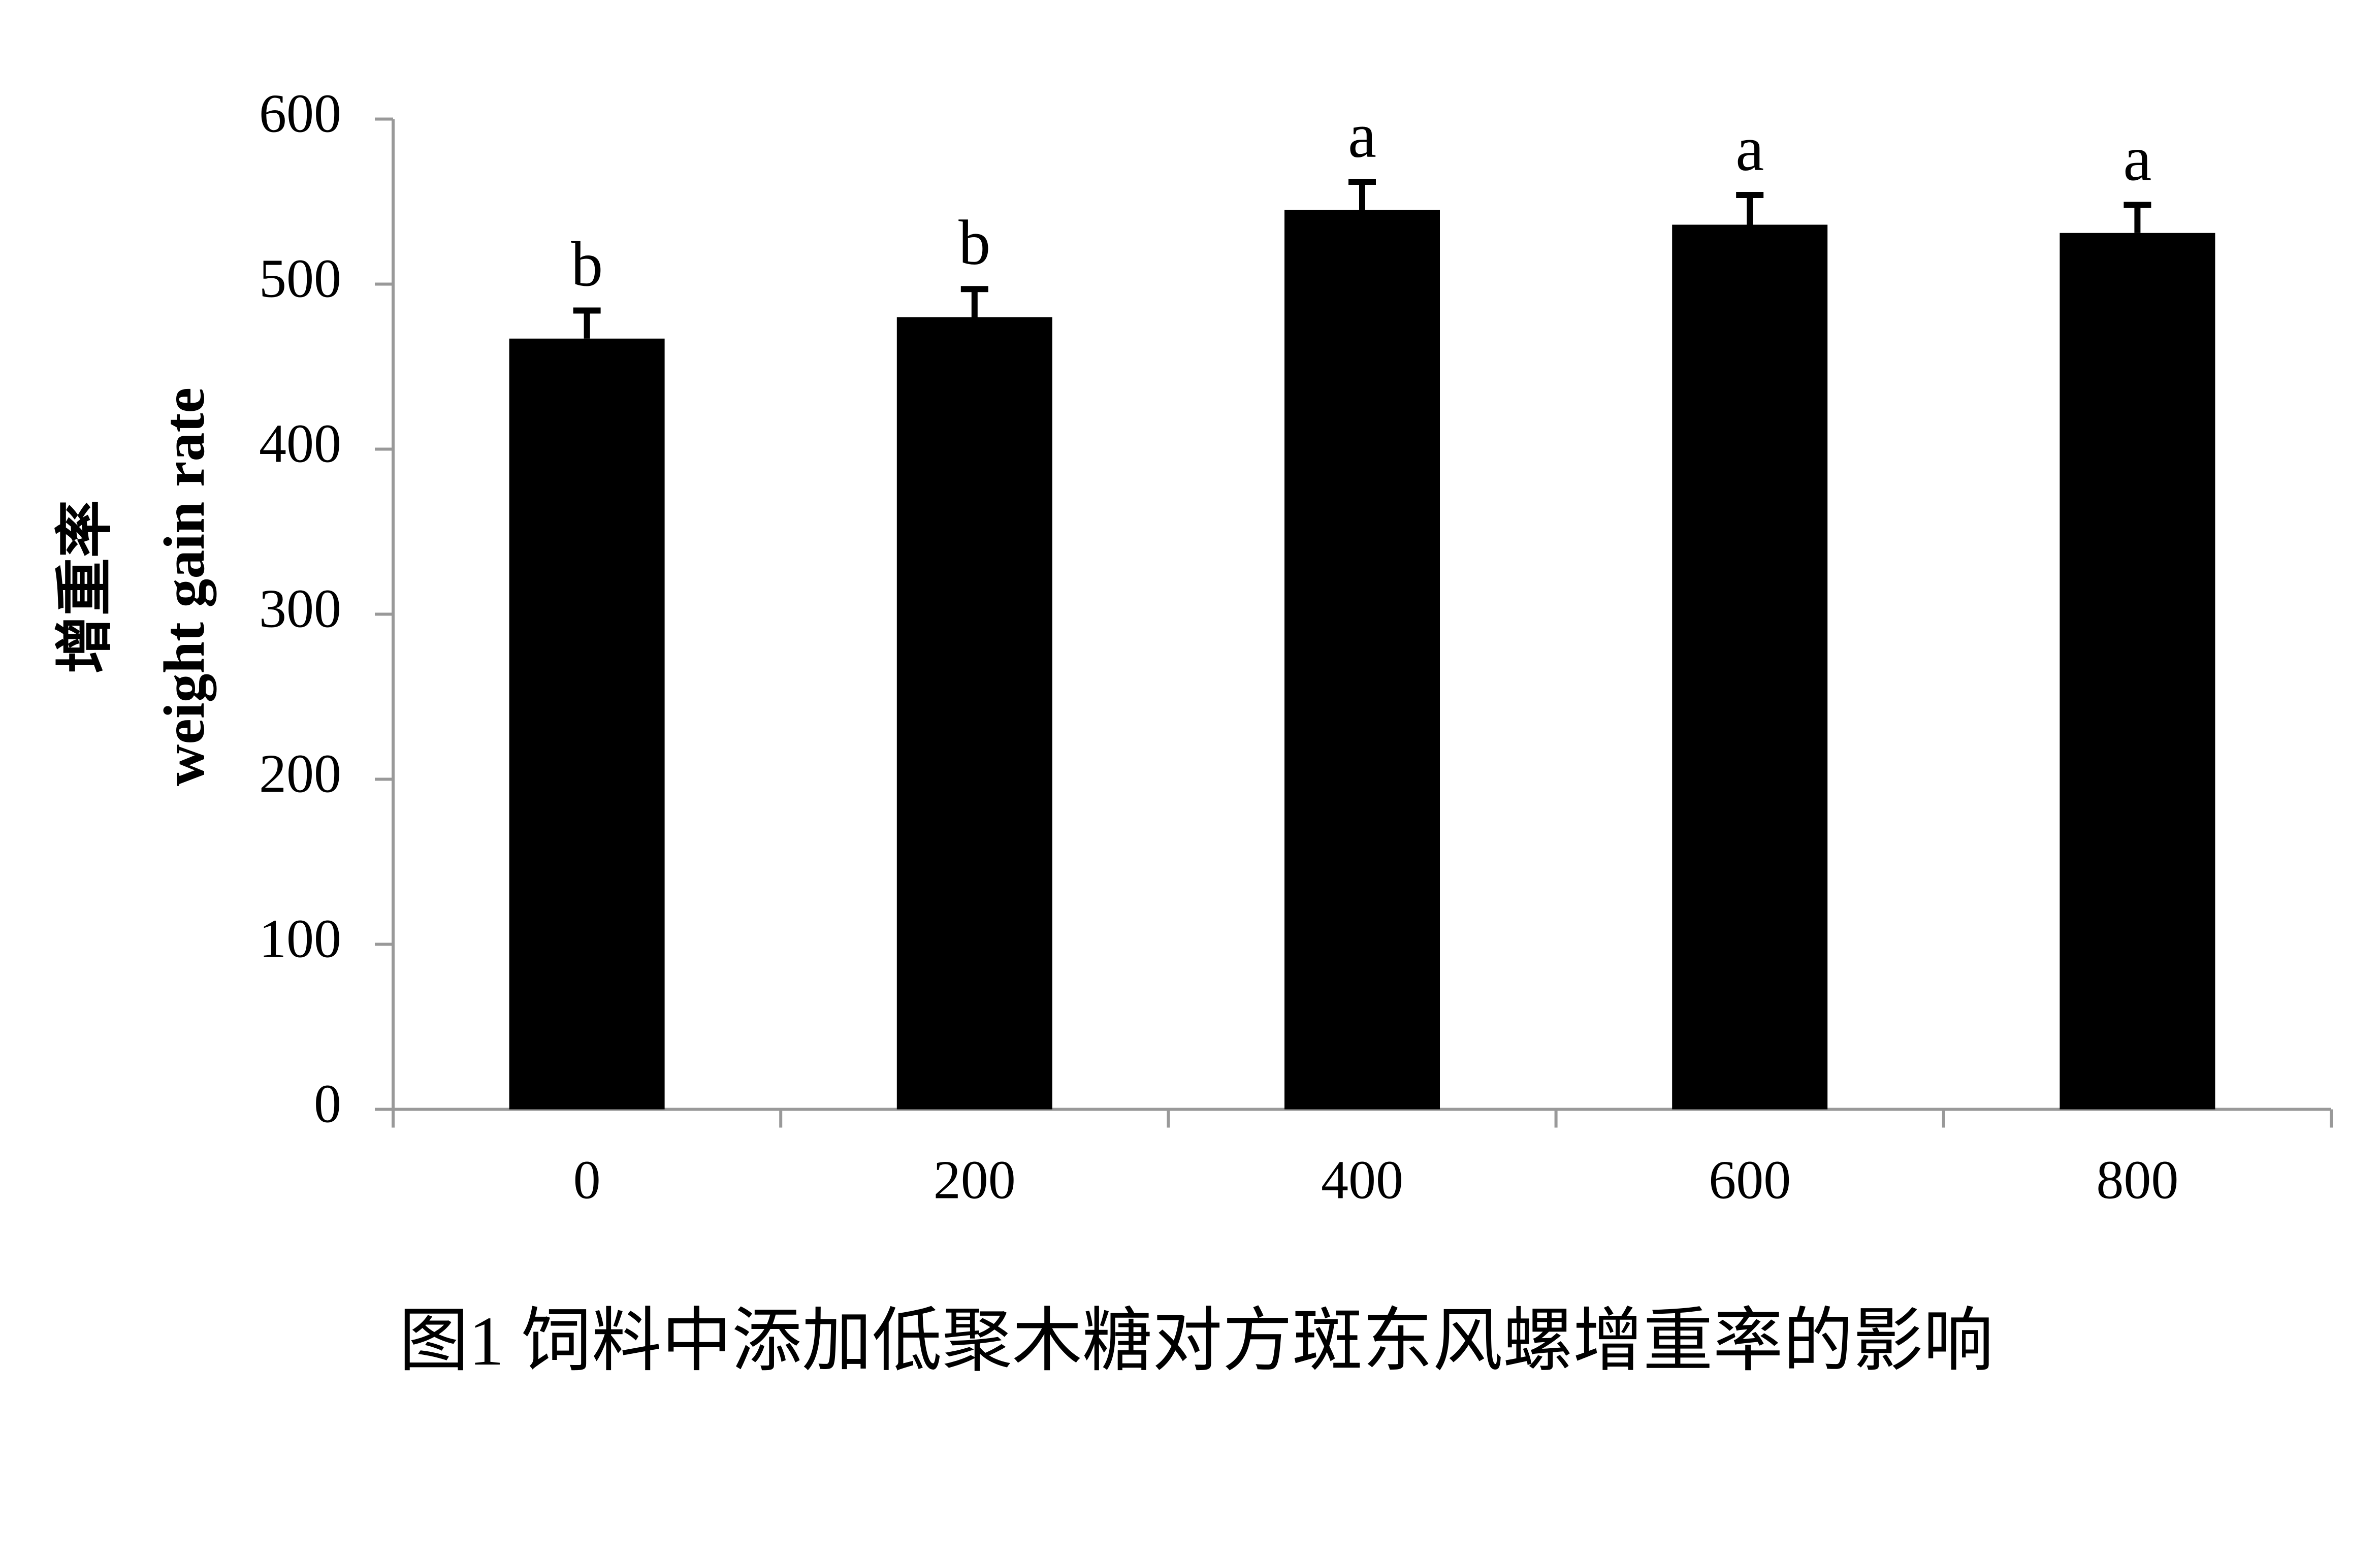 The image size is (2380, 1559). What do you see at coordinates (300, 443) in the screenshot?
I see `y-tick-label: 400` at bounding box center [300, 443].